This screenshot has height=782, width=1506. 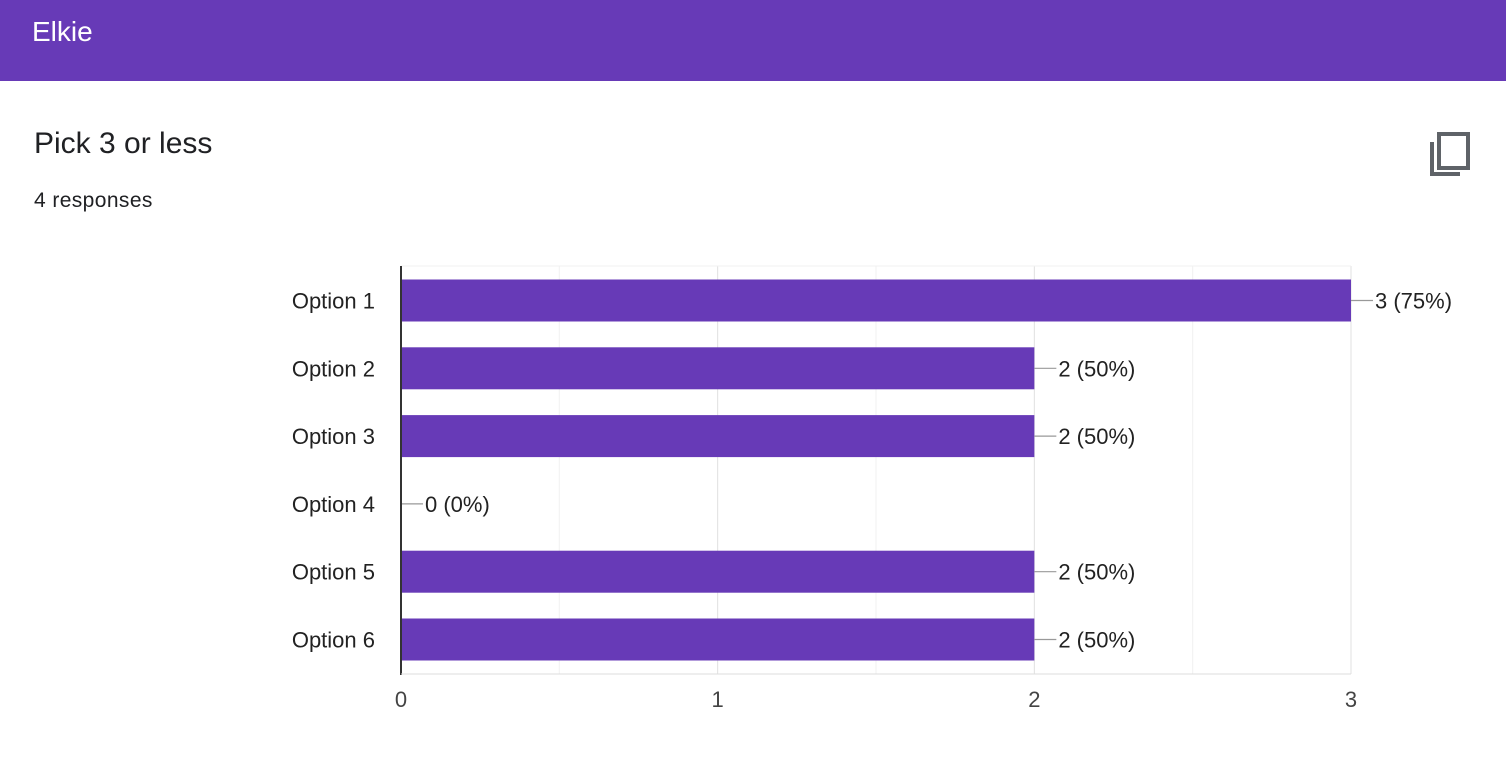 What do you see at coordinates (1034, 699) in the screenshot?
I see `x-tick-label: 2` at bounding box center [1034, 699].